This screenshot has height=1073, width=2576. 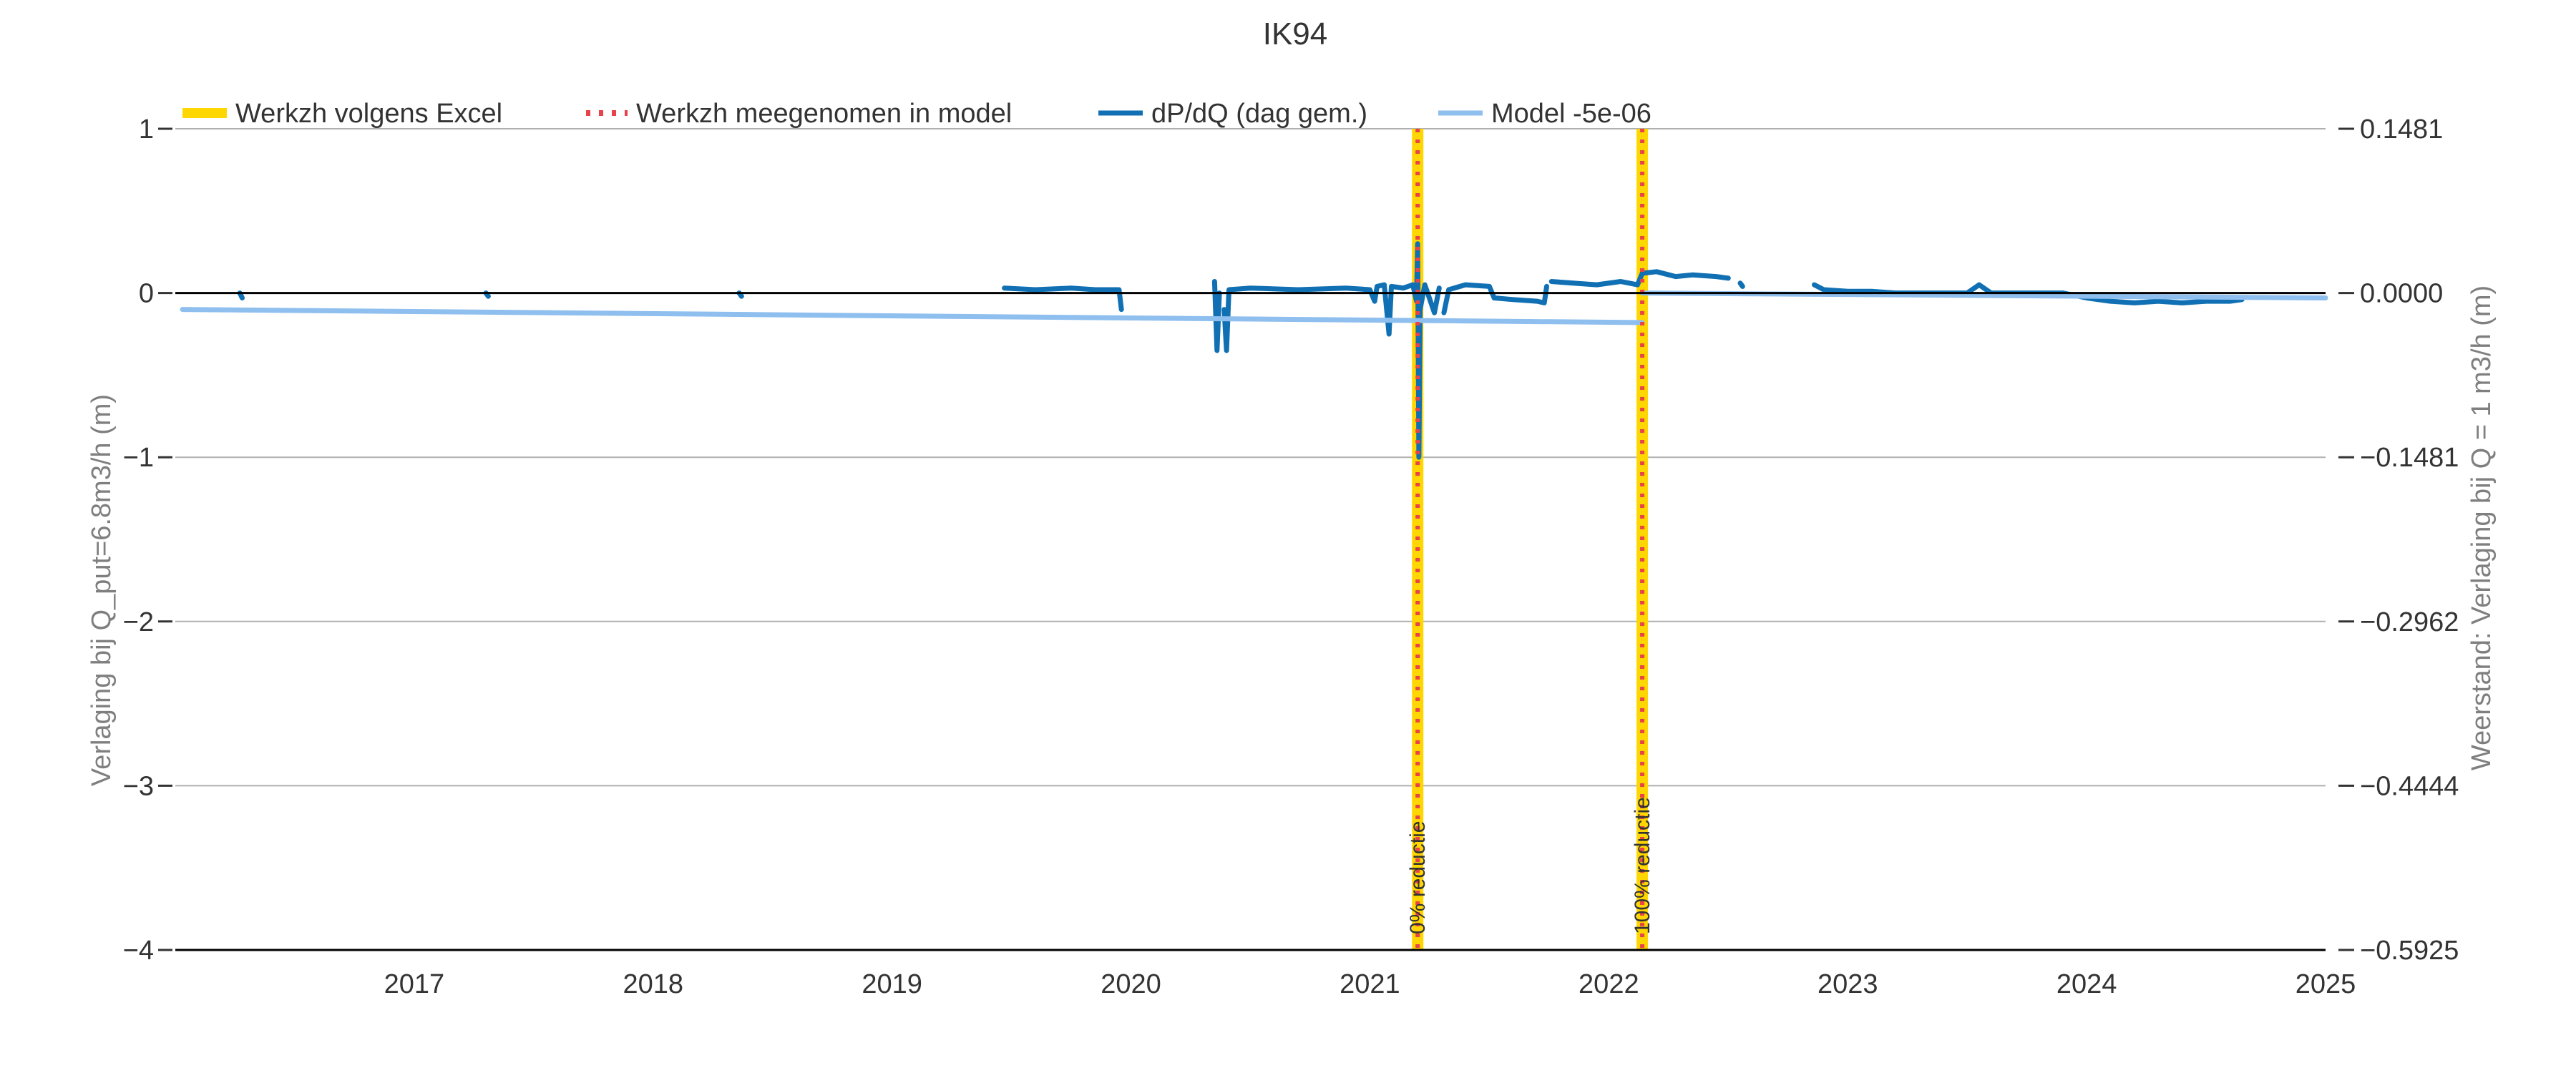 What do you see at coordinates (1259, 114) in the screenshot?
I see `legend-label-2: dP/dQ (dag gem.)` at bounding box center [1259, 114].